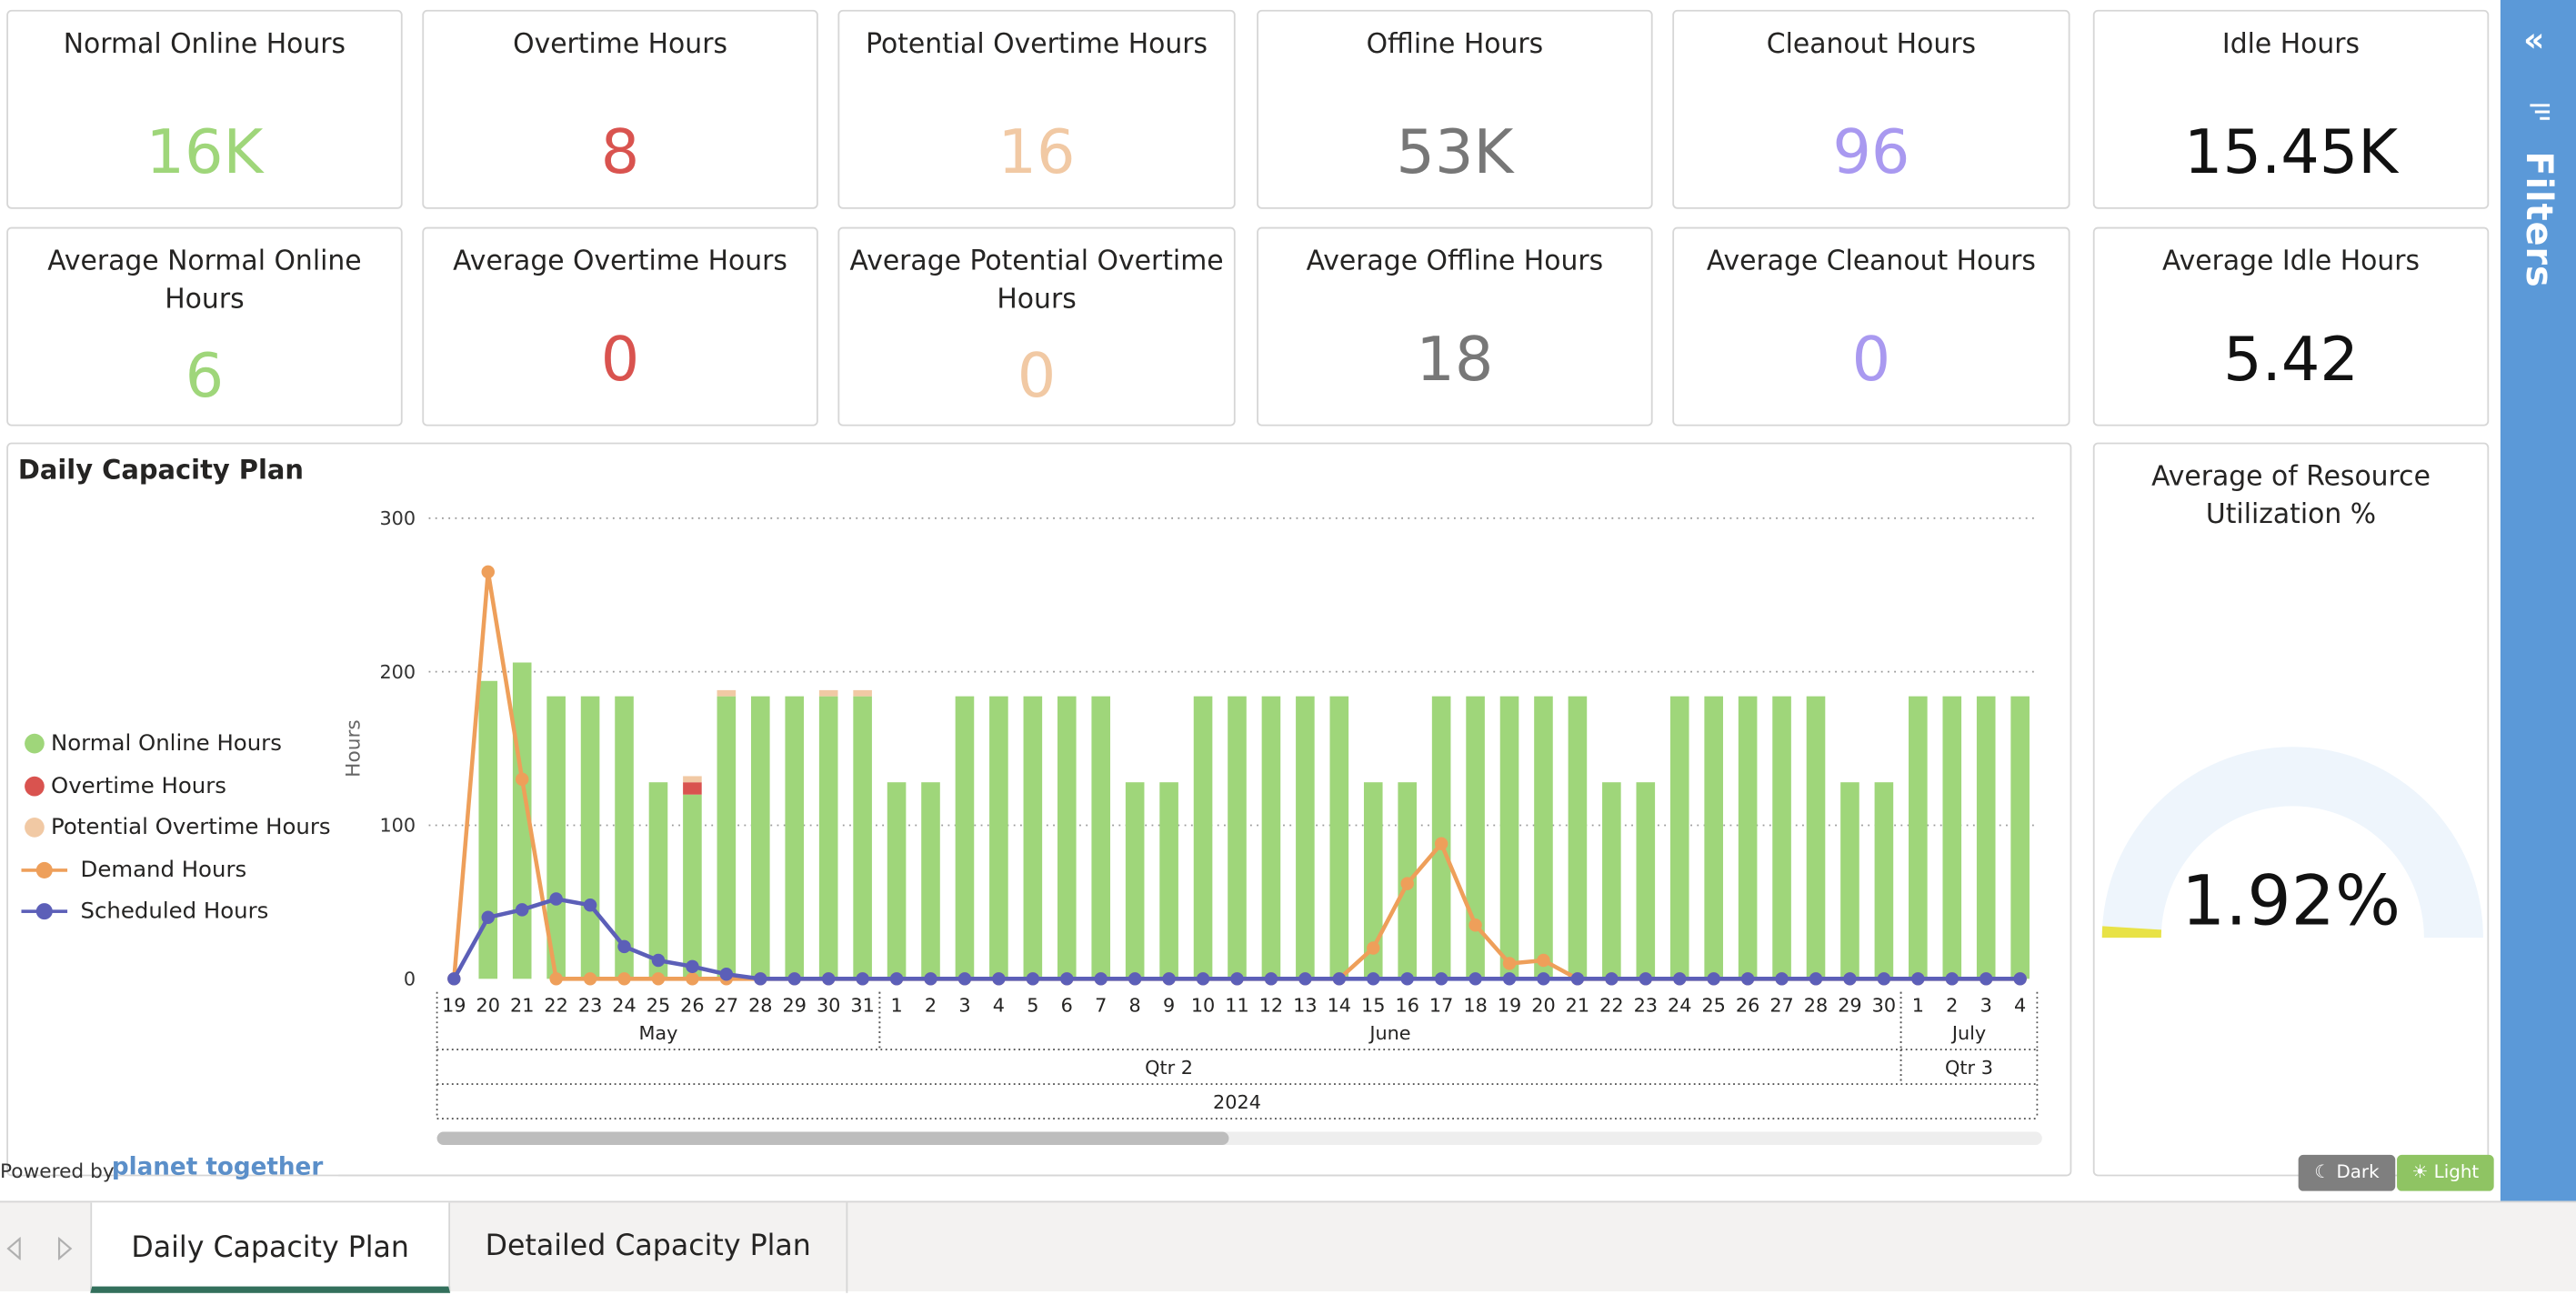  I want to click on kpi-card-offline: Offline Hours 53K, so click(1455, 109).